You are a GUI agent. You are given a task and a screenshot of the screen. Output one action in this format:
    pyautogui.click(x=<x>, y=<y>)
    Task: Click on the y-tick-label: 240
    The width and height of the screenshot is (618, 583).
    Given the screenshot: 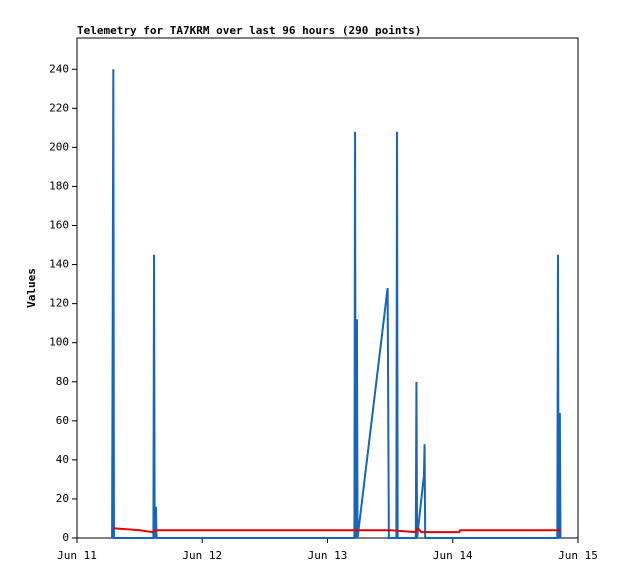 What is the action you would take?
    pyautogui.click(x=59, y=68)
    